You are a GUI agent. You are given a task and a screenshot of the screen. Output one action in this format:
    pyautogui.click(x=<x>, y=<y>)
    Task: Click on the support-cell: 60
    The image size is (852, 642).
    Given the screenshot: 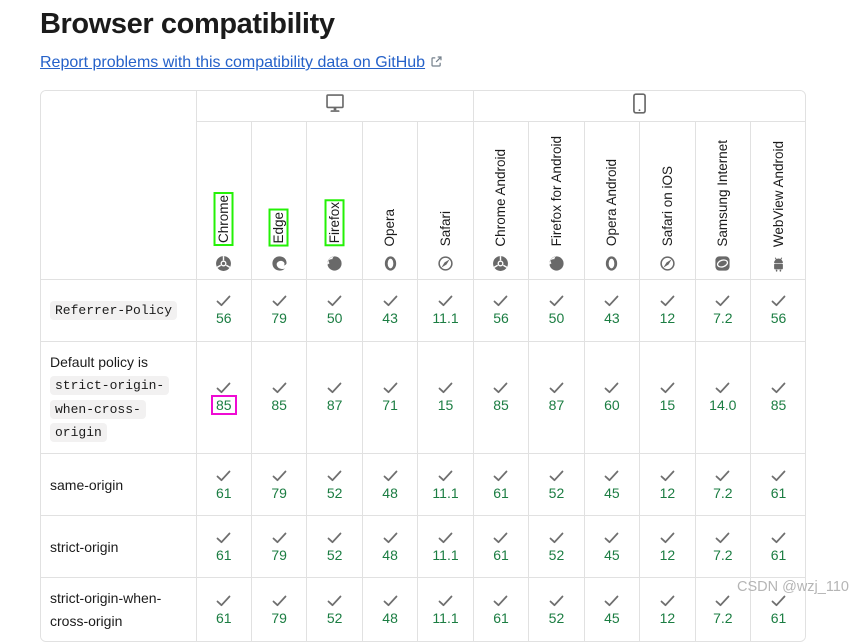 What is the action you would take?
    pyautogui.click(x=612, y=397)
    